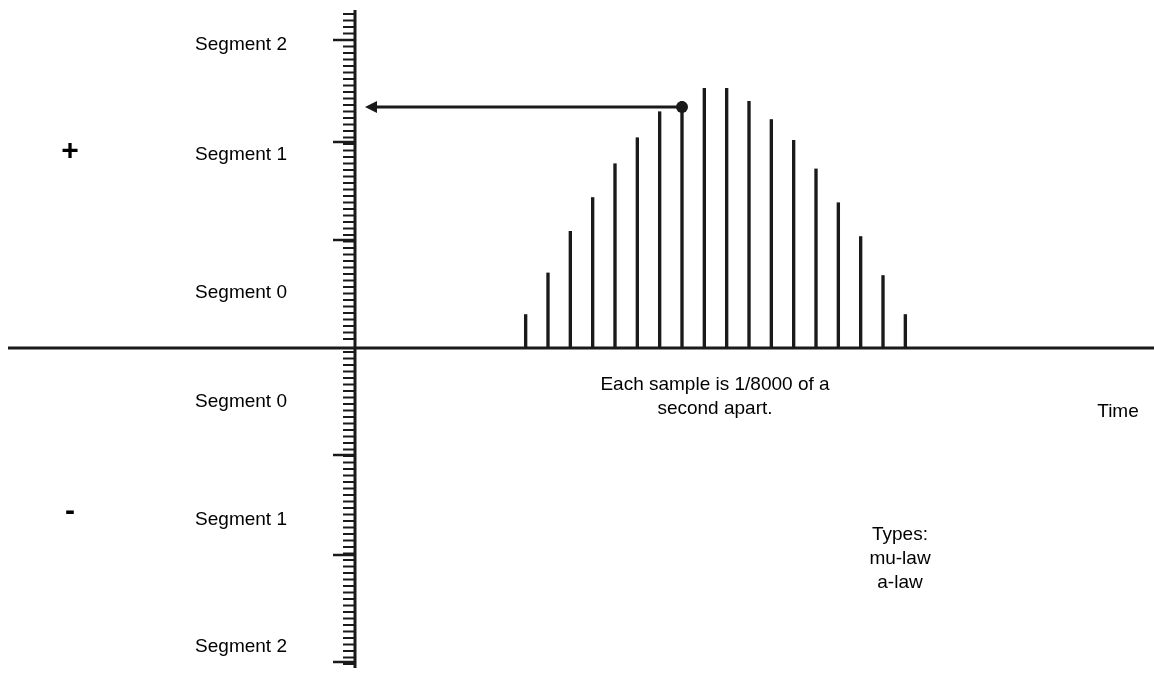  What do you see at coordinates (900, 557) in the screenshot?
I see `text: Types: mu-law a-law` at bounding box center [900, 557].